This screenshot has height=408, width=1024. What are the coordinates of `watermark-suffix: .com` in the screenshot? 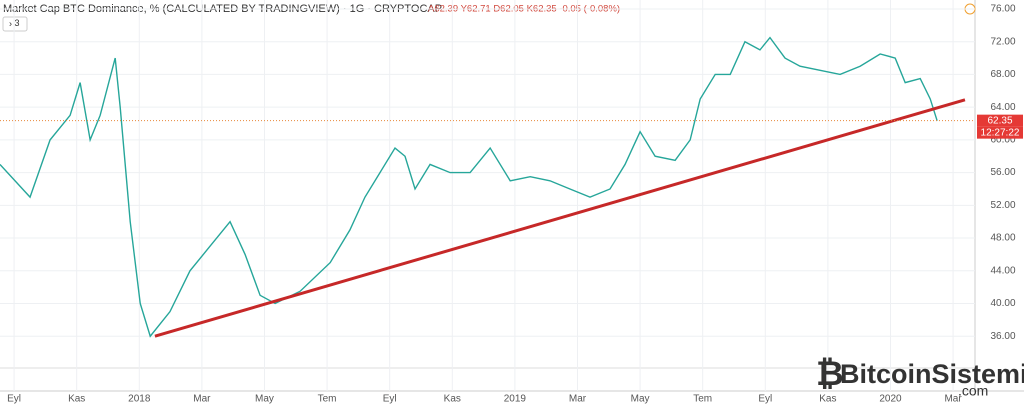 It's located at (973, 391).